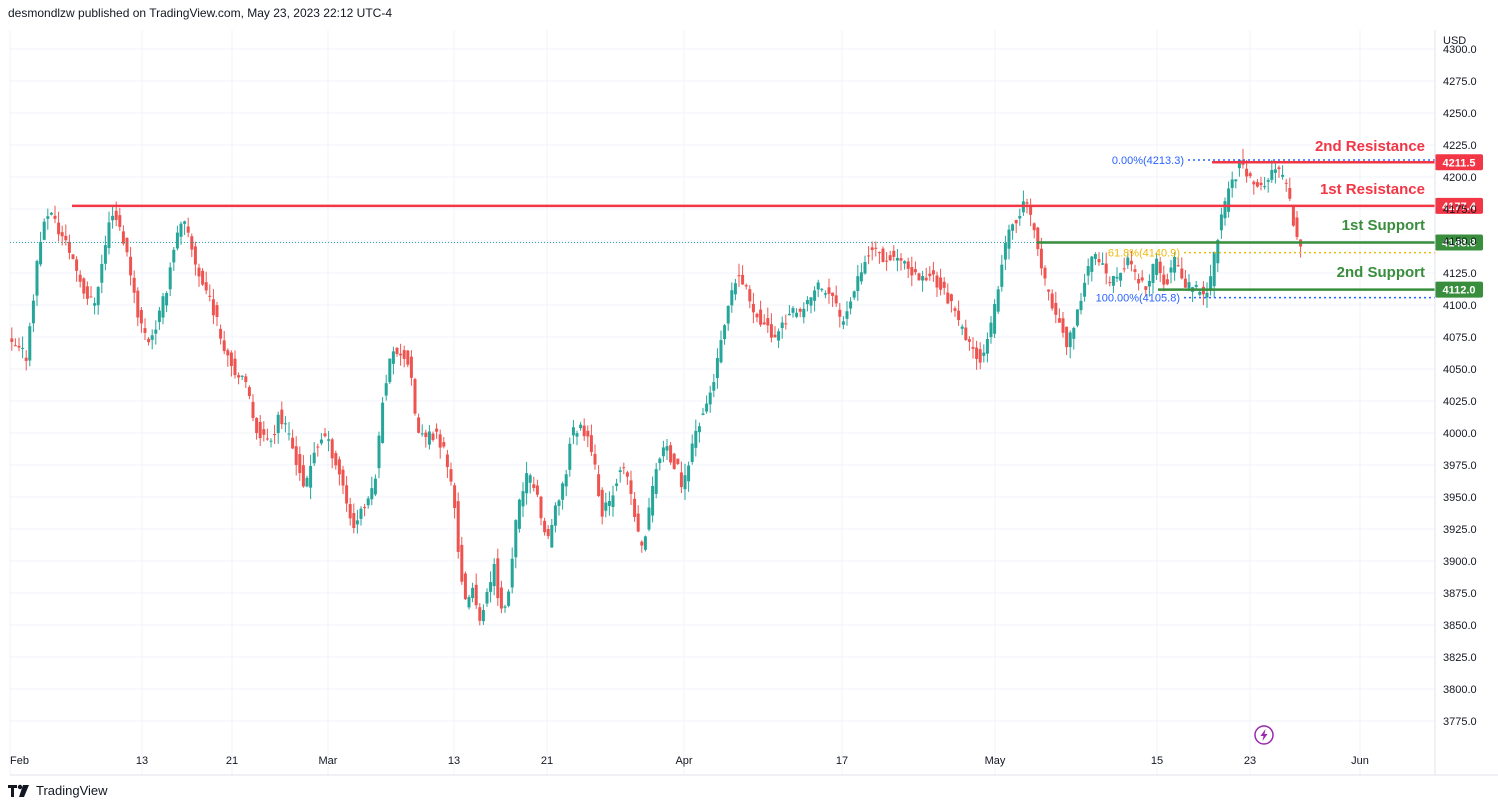 This screenshot has width=1498, height=810. I want to click on x-tick-label: Feb, so click(19, 761).